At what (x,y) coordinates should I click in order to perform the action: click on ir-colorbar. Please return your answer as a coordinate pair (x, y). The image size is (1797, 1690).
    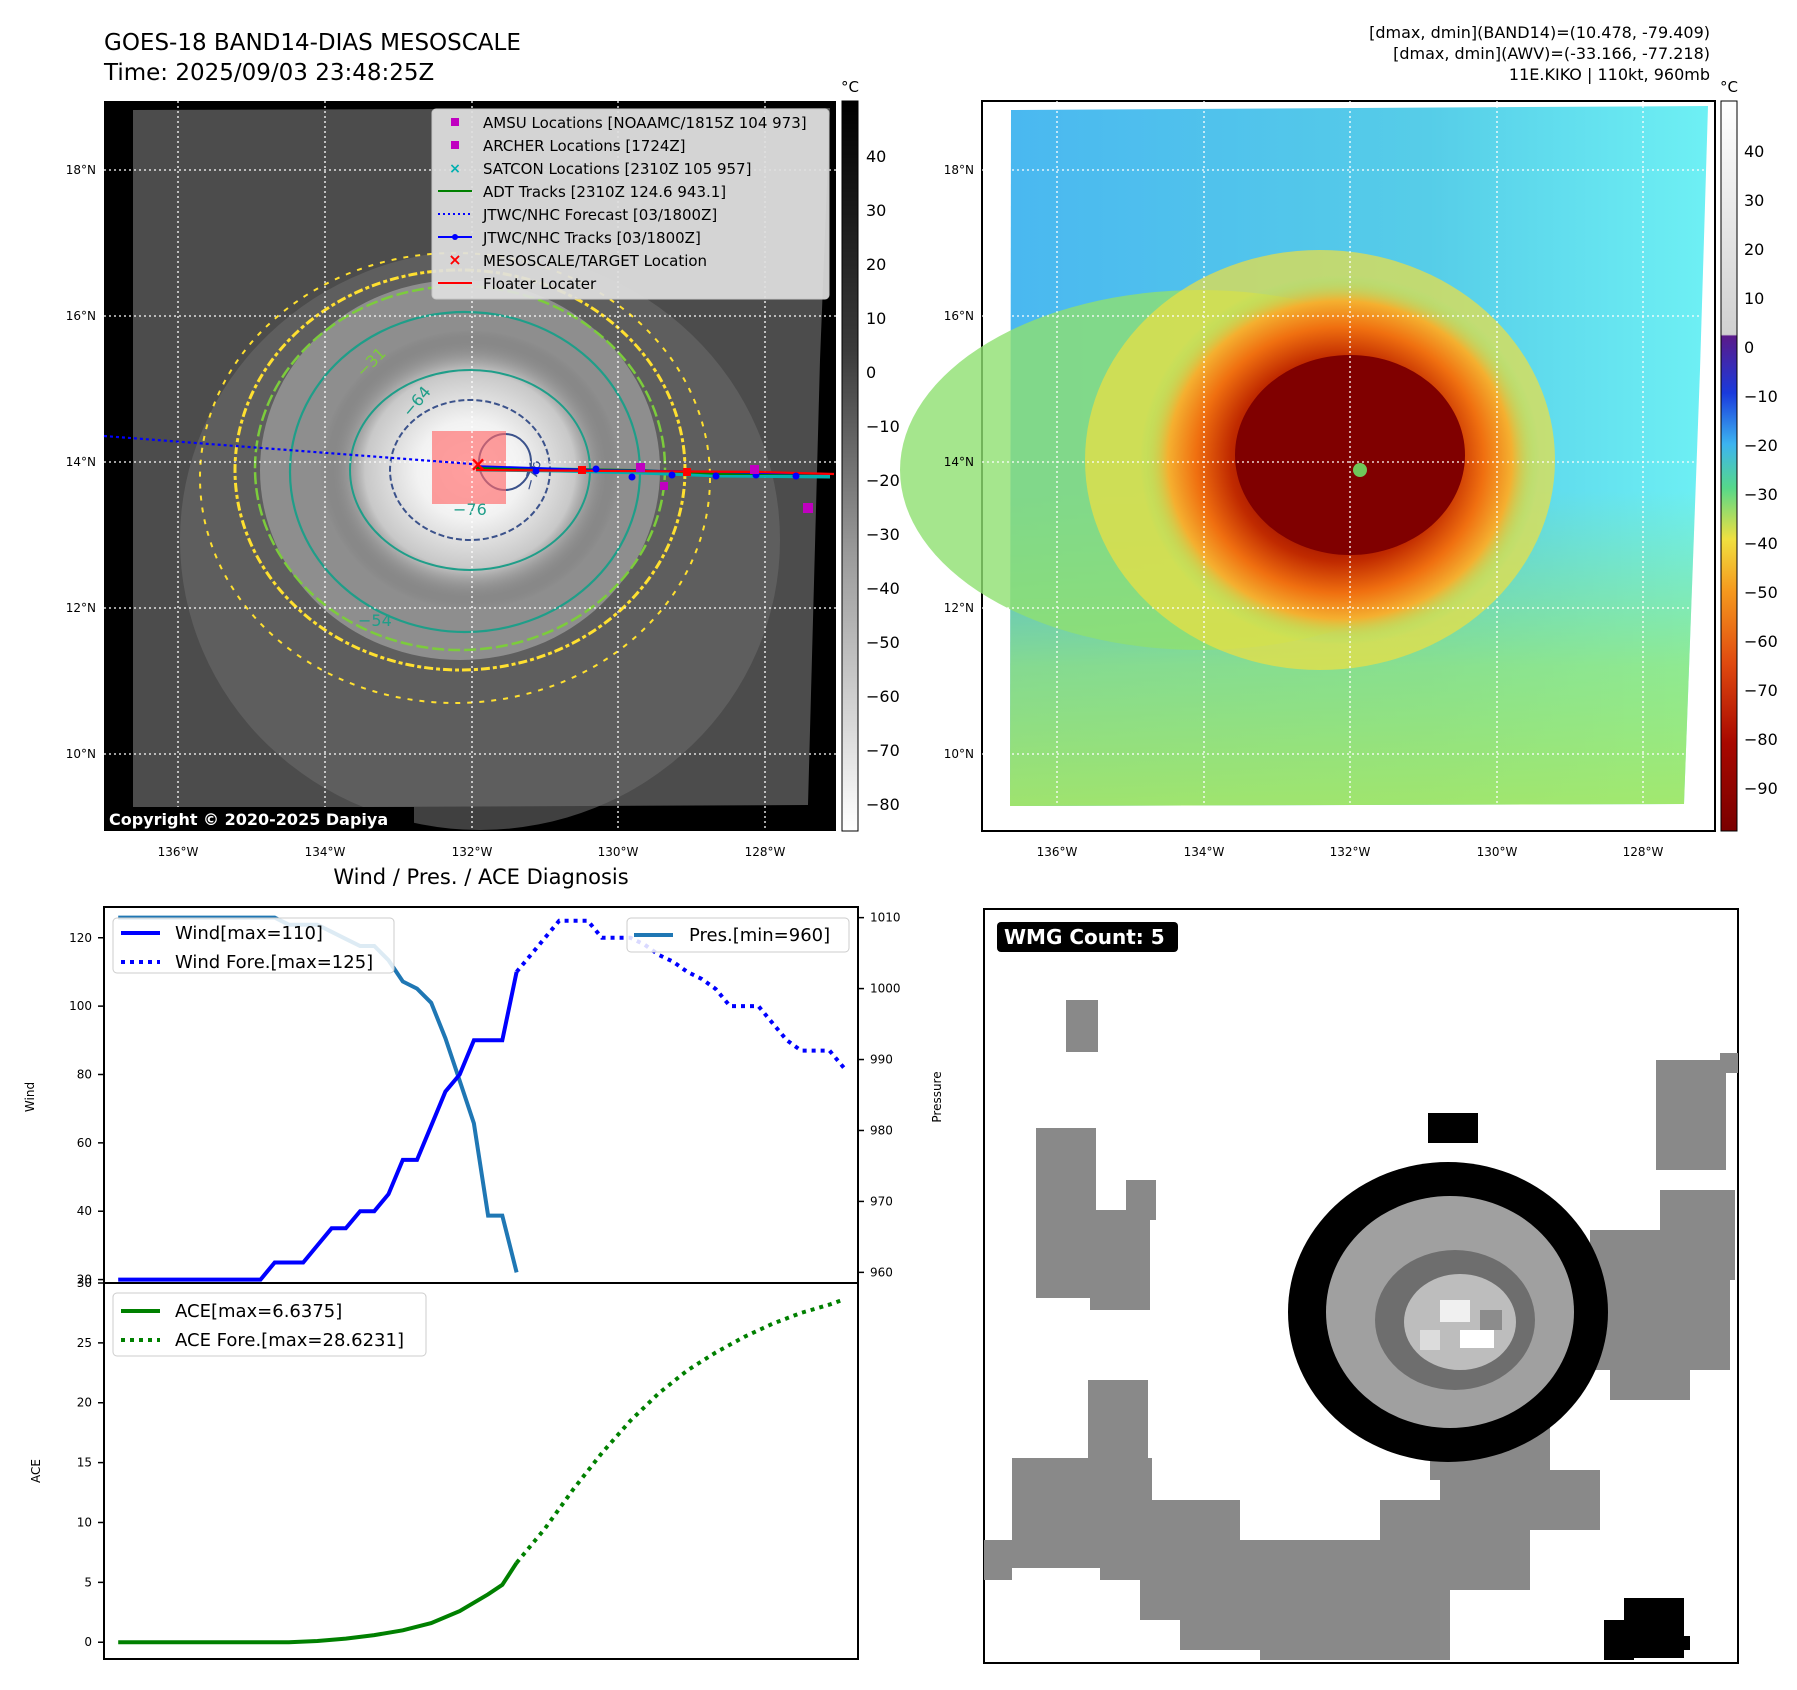
    Looking at the image, I should click on (850, 466).